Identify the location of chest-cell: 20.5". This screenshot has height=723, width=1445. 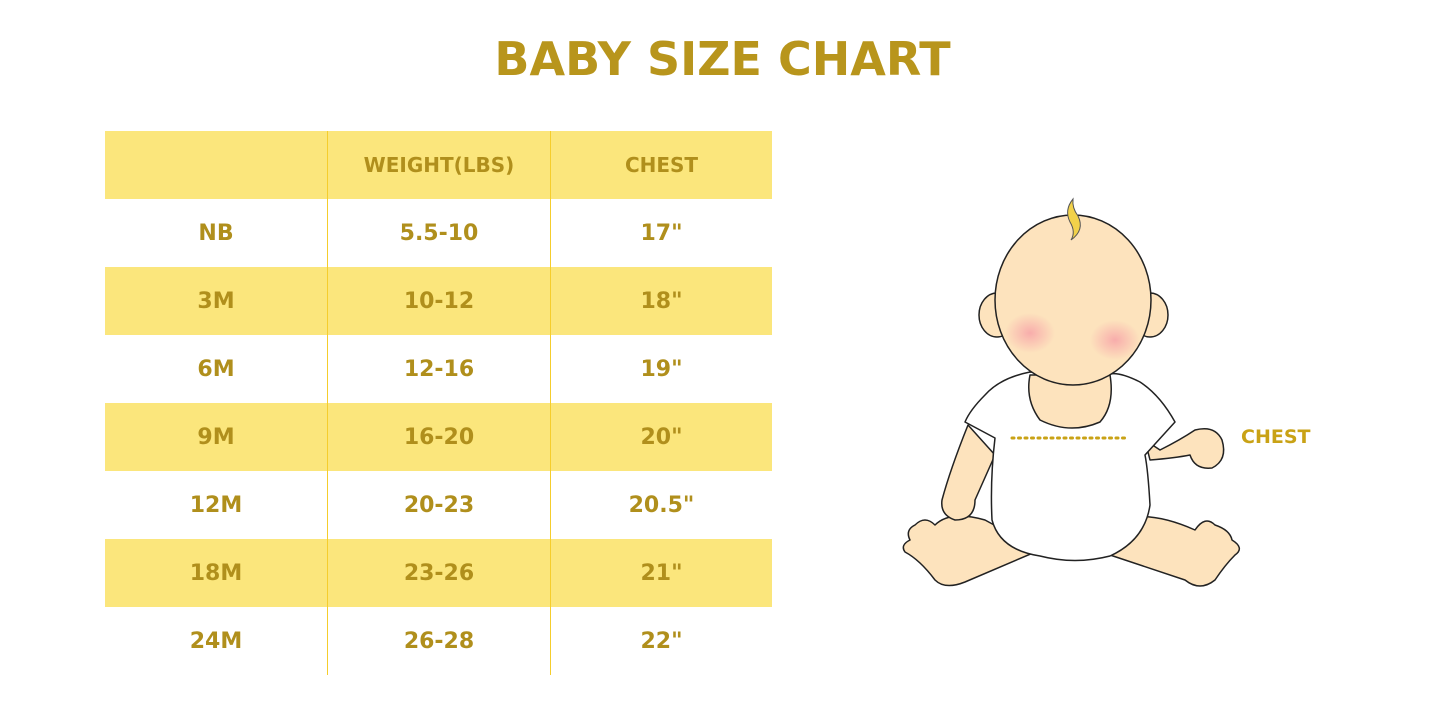
(661, 505).